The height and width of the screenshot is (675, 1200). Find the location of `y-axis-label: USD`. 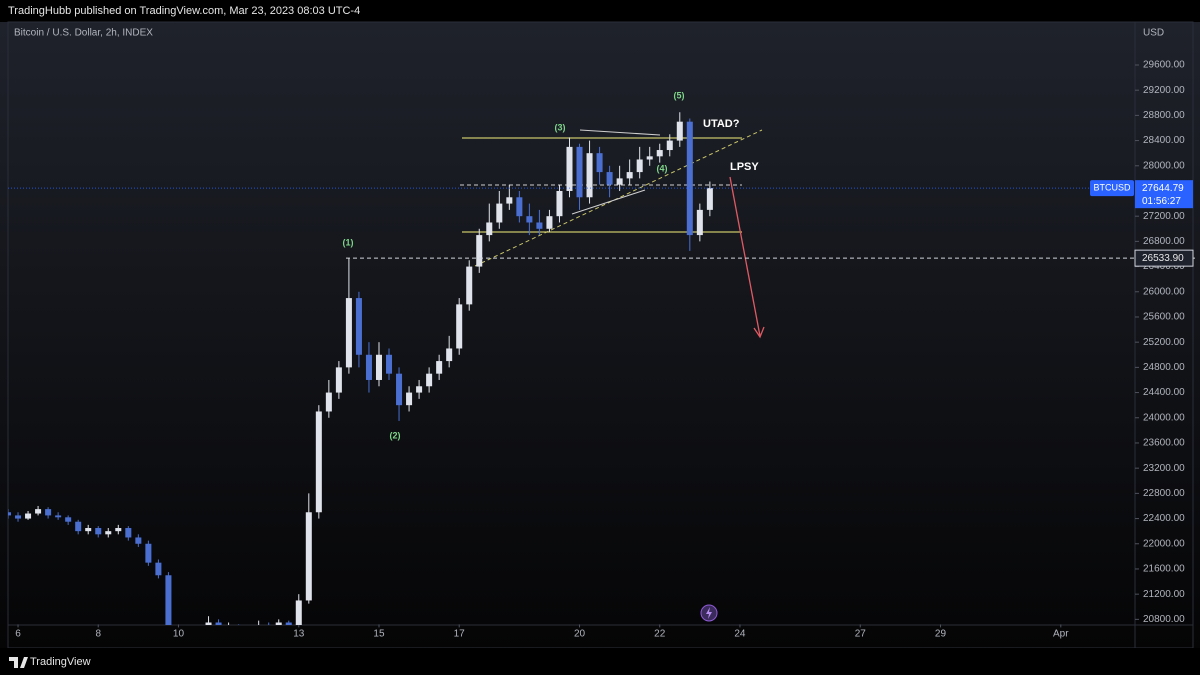

y-axis-label: USD is located at coordinates (1153, 33).